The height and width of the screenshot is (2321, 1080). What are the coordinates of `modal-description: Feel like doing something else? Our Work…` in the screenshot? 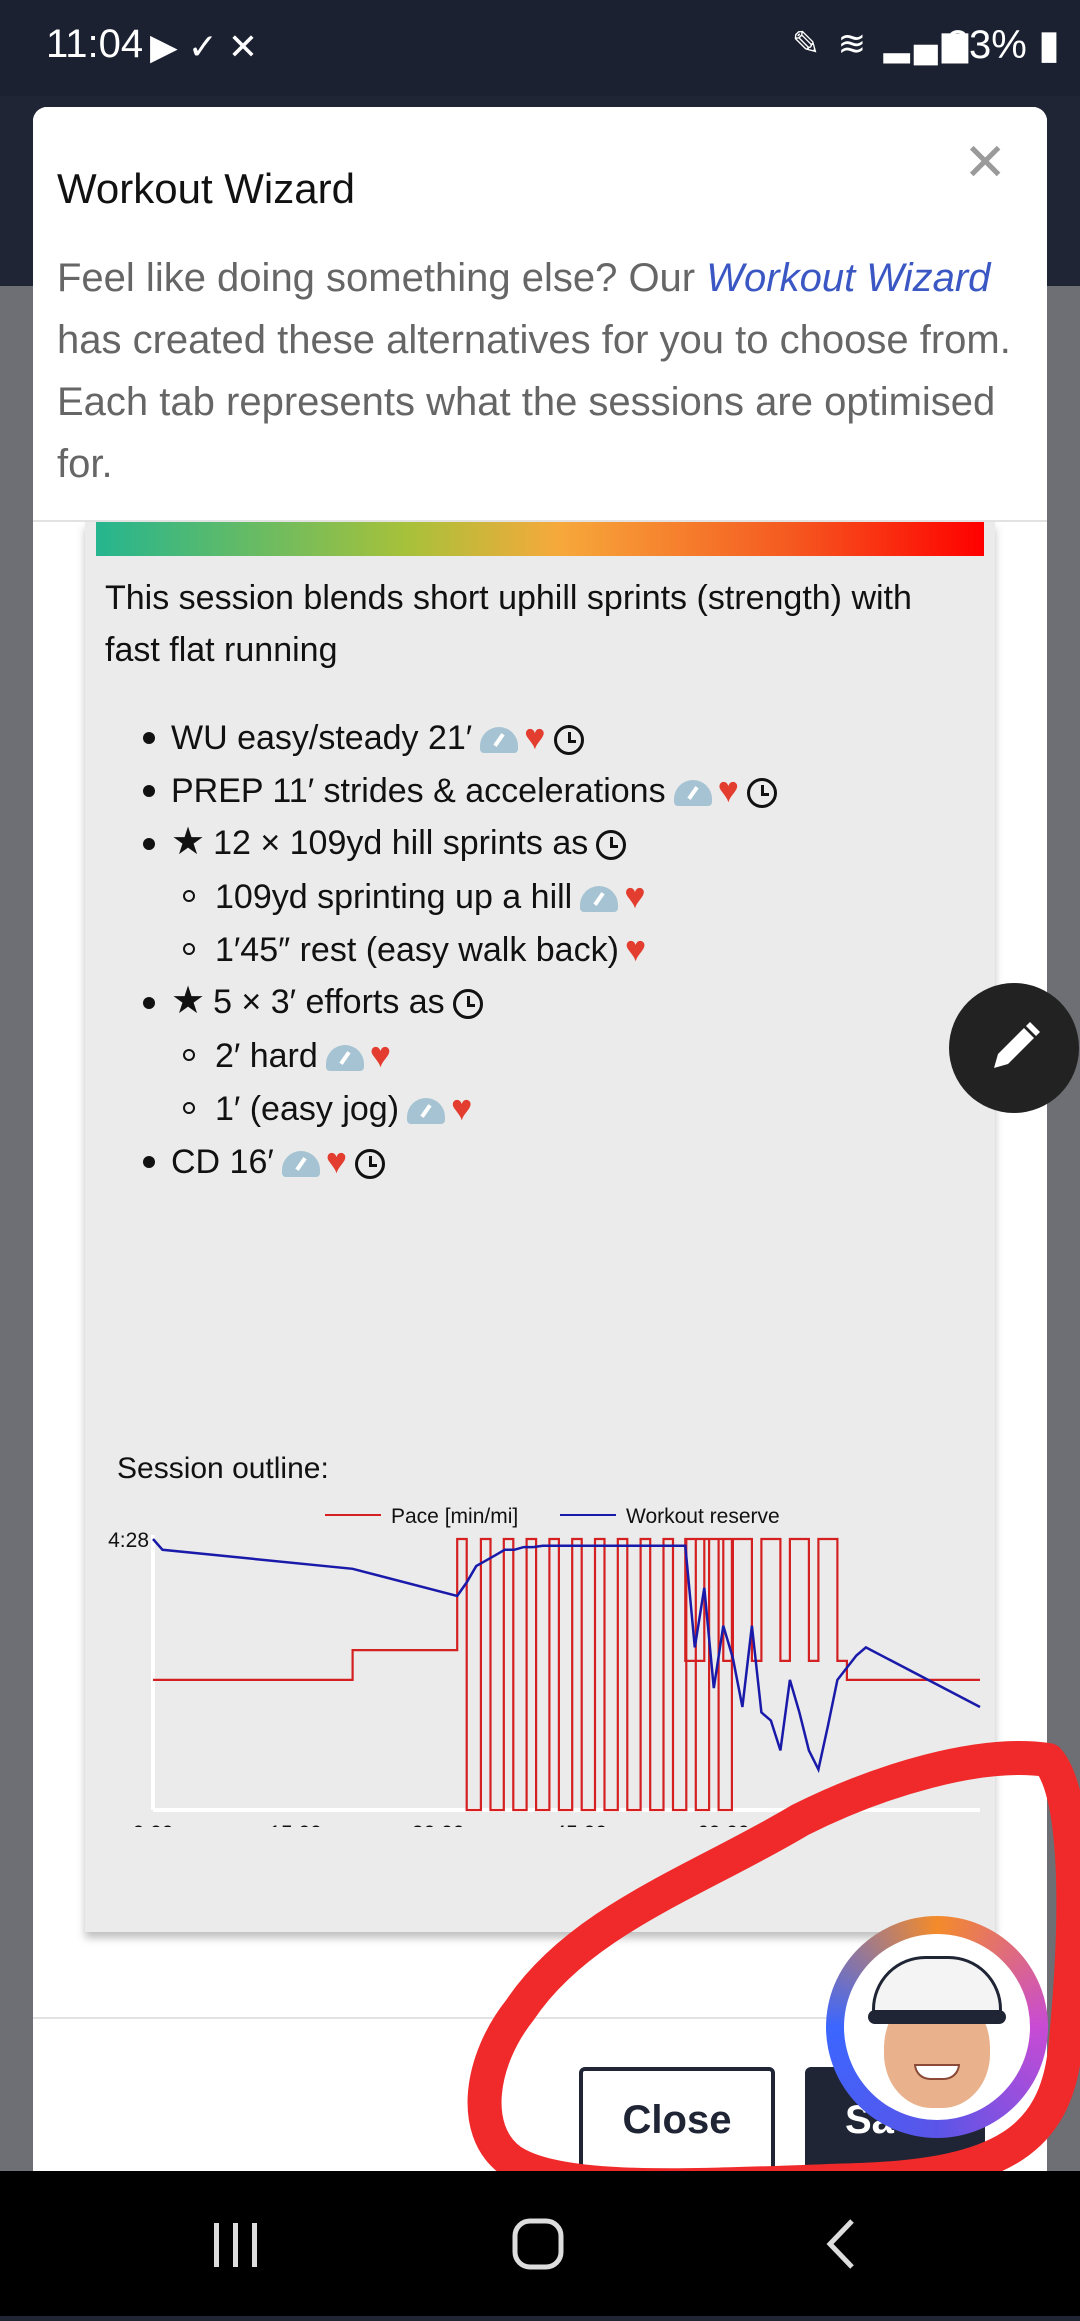 It's located at (547, 371).